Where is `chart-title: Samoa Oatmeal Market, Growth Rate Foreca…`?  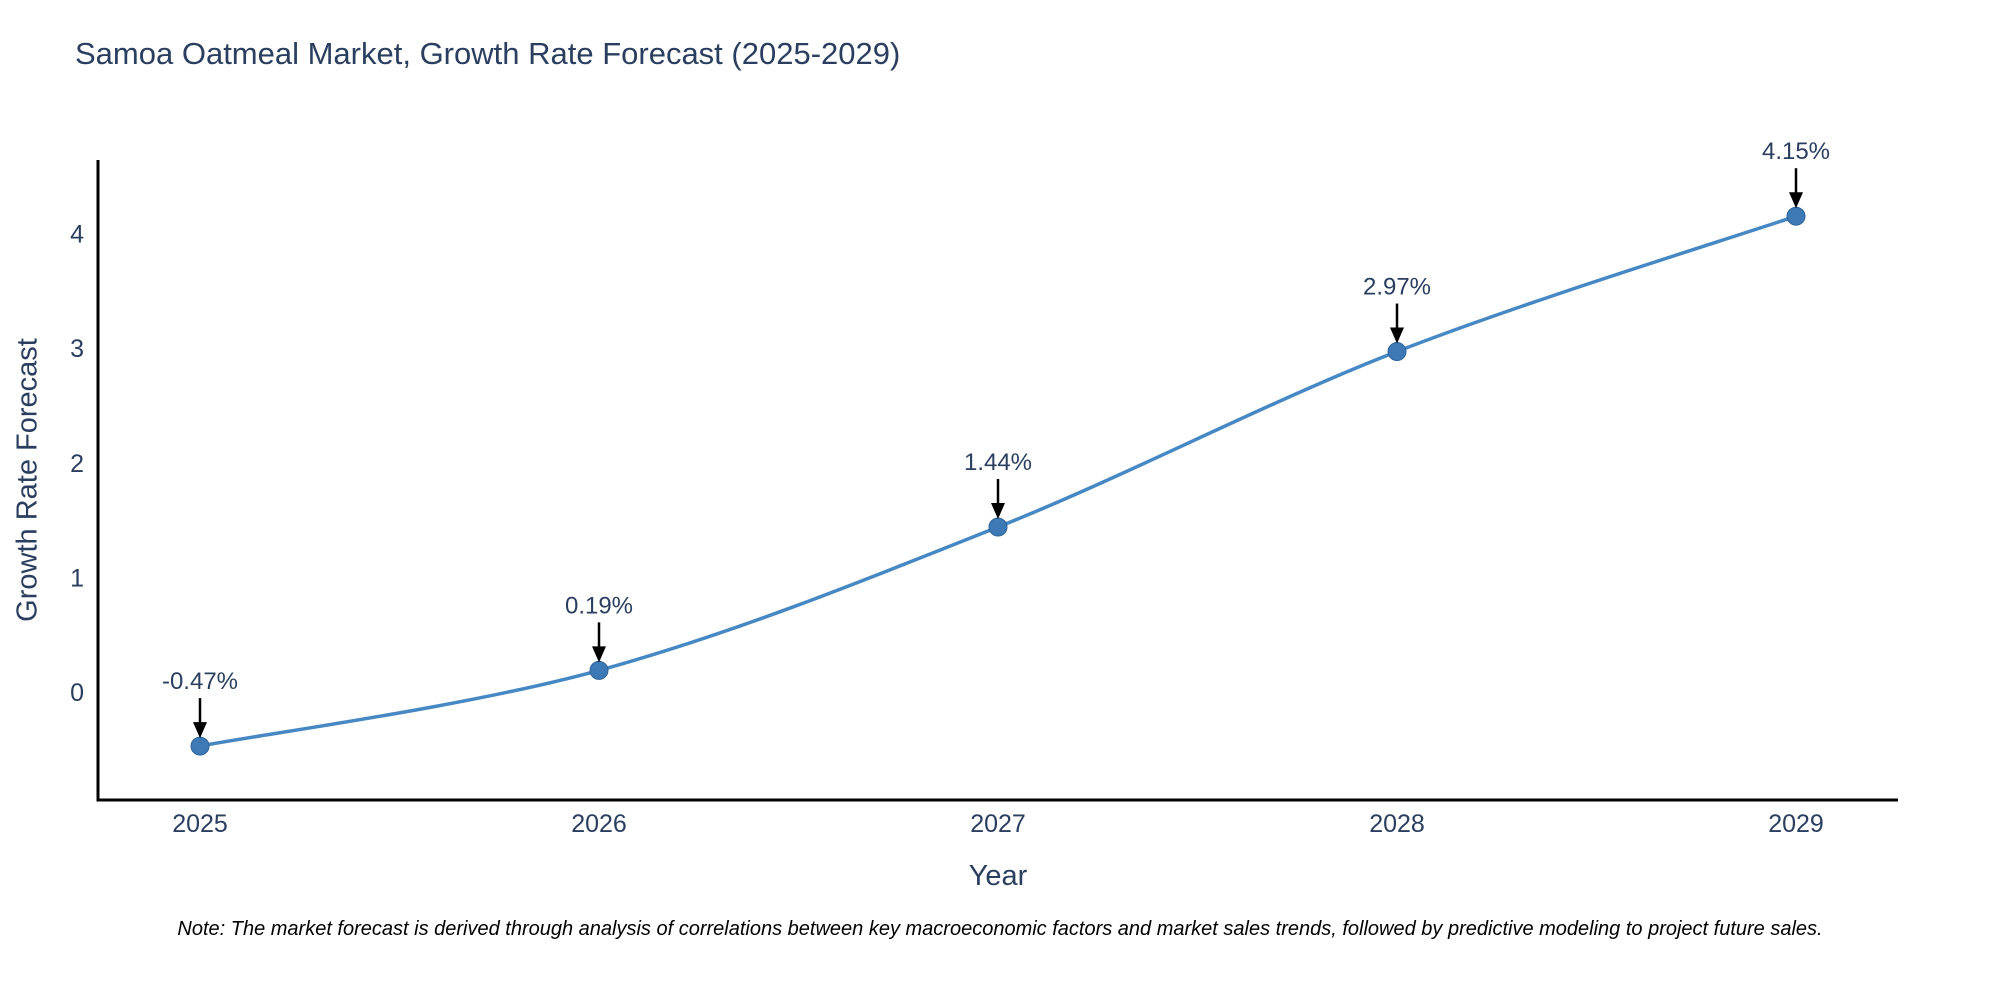
chart-title: Samoa Oatmeal Market, Growth Rate Foreca… is located at coordinates (488, 53).